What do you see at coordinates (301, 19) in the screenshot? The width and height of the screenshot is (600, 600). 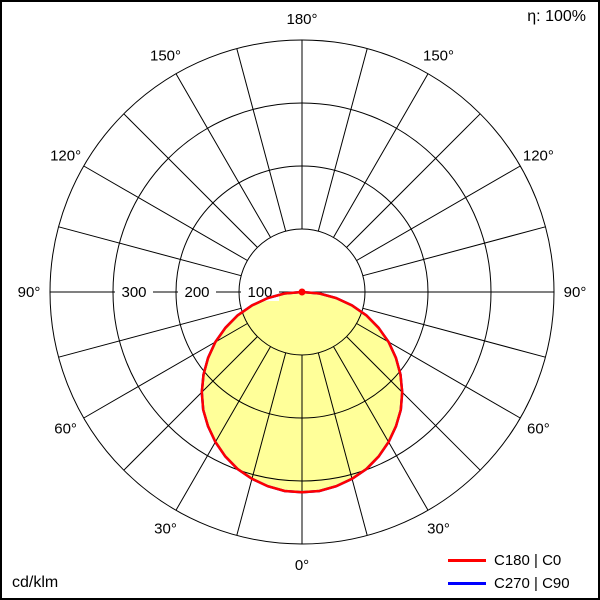 I see `svg-text: 180°` at bounding box center [301, 19].